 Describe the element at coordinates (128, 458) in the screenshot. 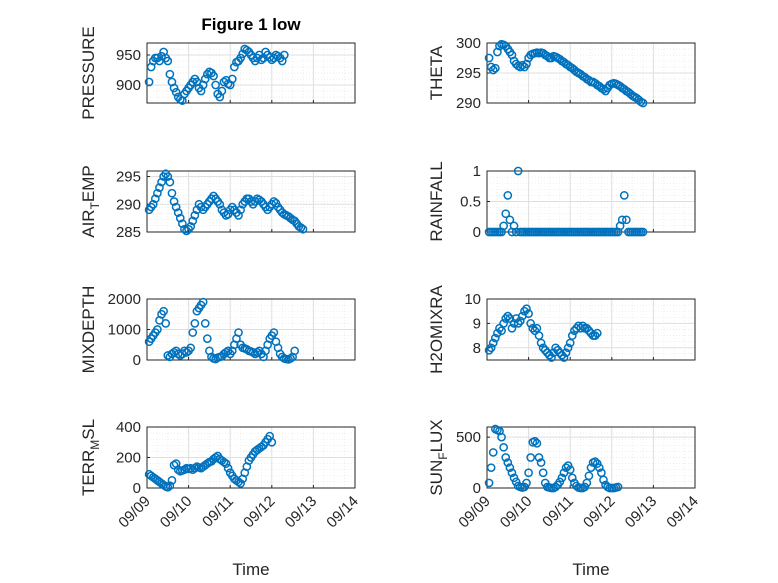

I see `y-tick-label: 200` at that location.